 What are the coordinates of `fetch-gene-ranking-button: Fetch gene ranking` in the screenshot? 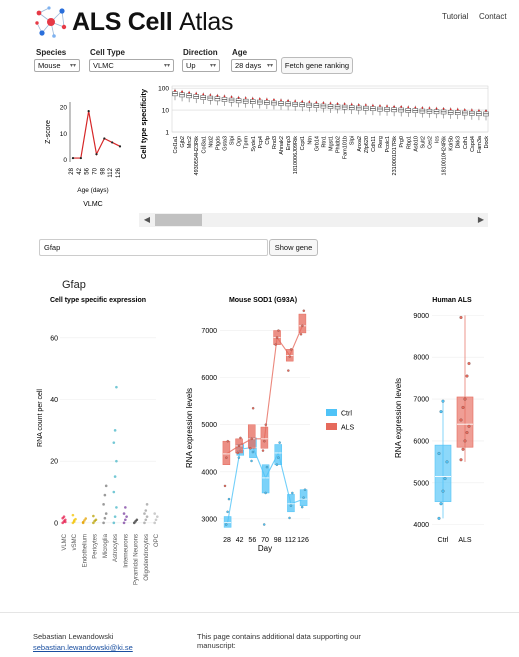 It's located at (317, 65).